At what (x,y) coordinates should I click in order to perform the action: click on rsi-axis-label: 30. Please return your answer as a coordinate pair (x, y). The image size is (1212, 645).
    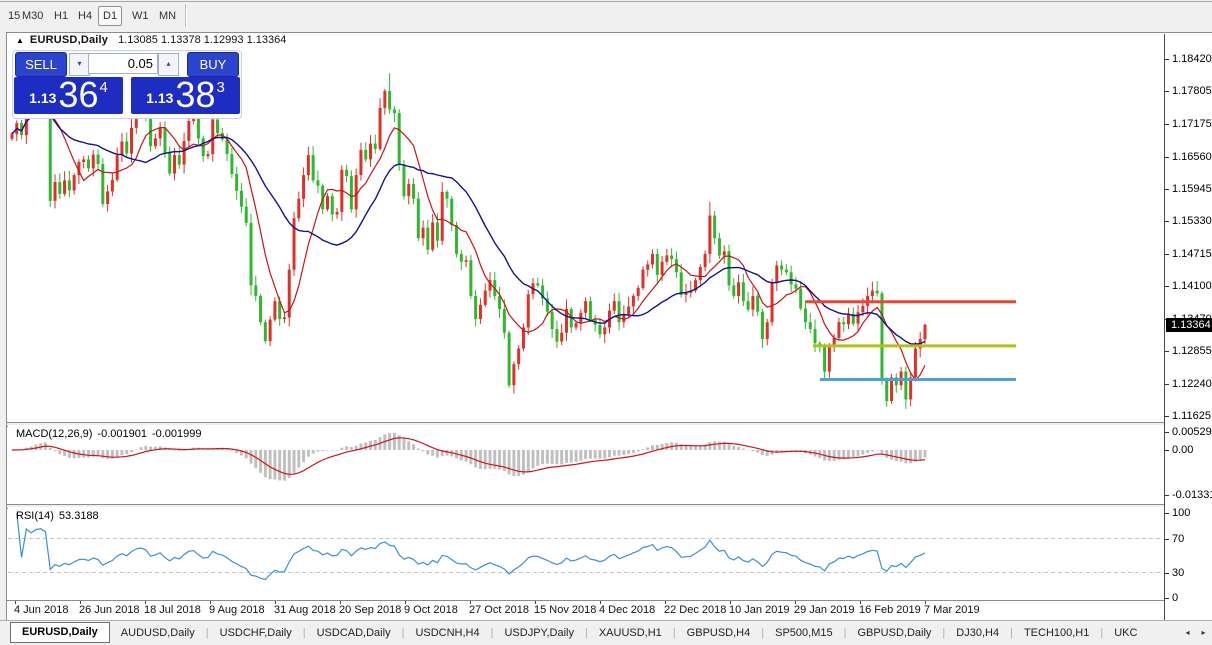
    Looking at the image, I should click on (1178, 572).